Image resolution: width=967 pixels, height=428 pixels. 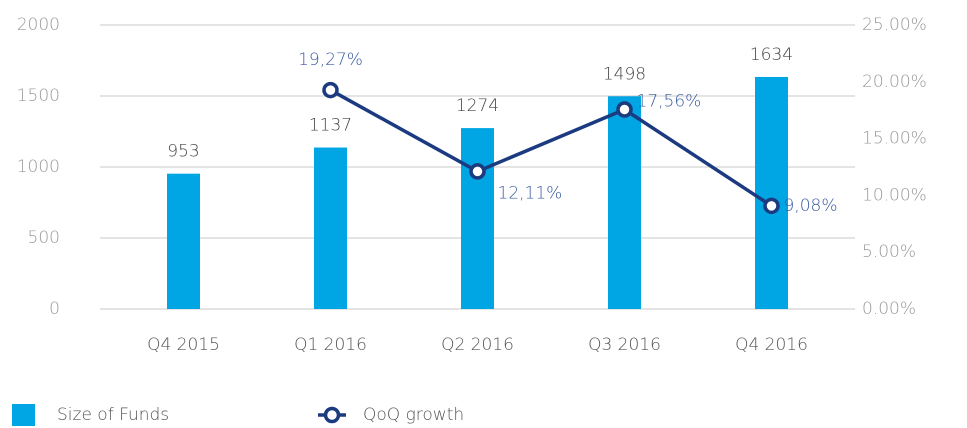 What do you see at coordinates (894, 139) in the screenshot?
I see `y2-tick-label: 15.00%` at bounding box center [894, 139].